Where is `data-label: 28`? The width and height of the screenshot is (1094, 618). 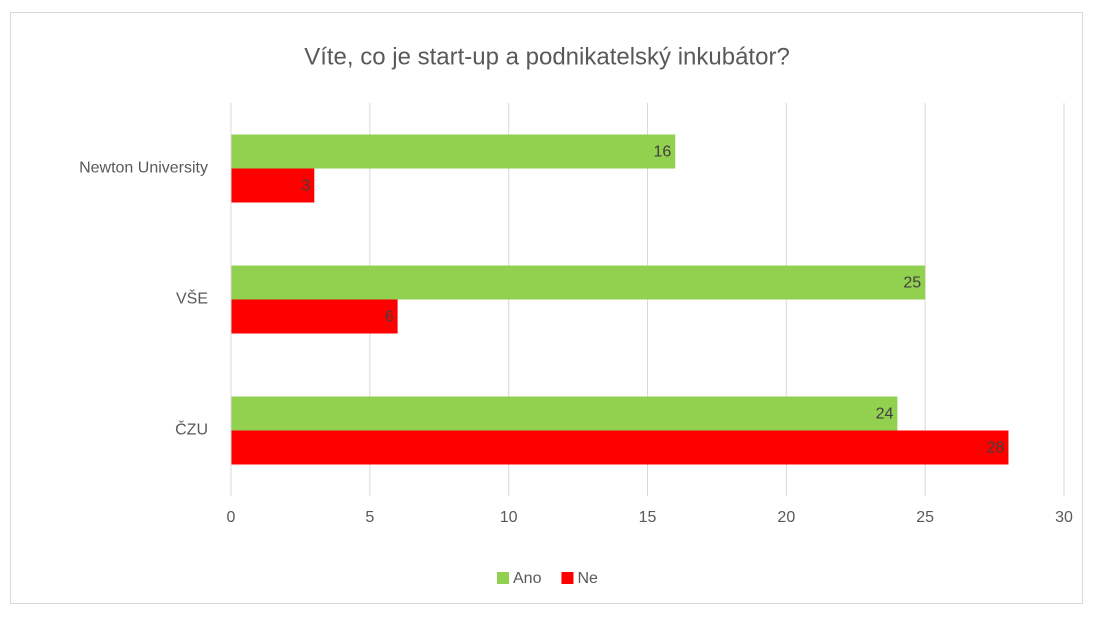
data-label: 28 is located at coordinates (996, 448).